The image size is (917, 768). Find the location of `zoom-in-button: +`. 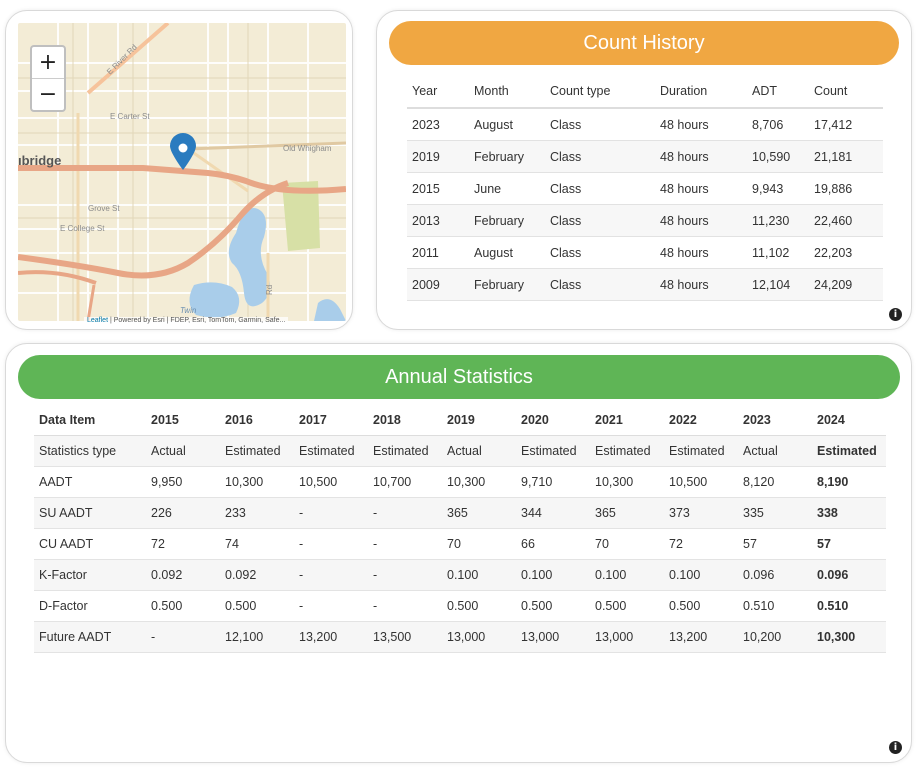

zoom-in-button: + is located at coordinates (48, 63).